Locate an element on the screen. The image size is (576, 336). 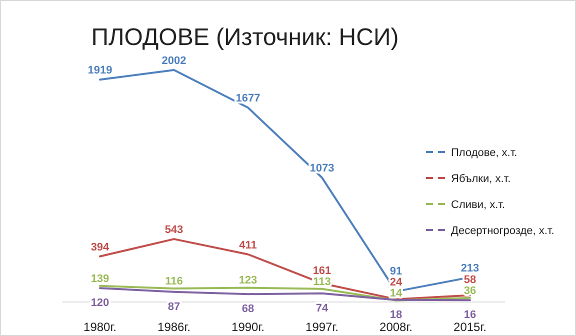
legend-label: Десертногрозде, х.т. is located at coordinates (502, 231).